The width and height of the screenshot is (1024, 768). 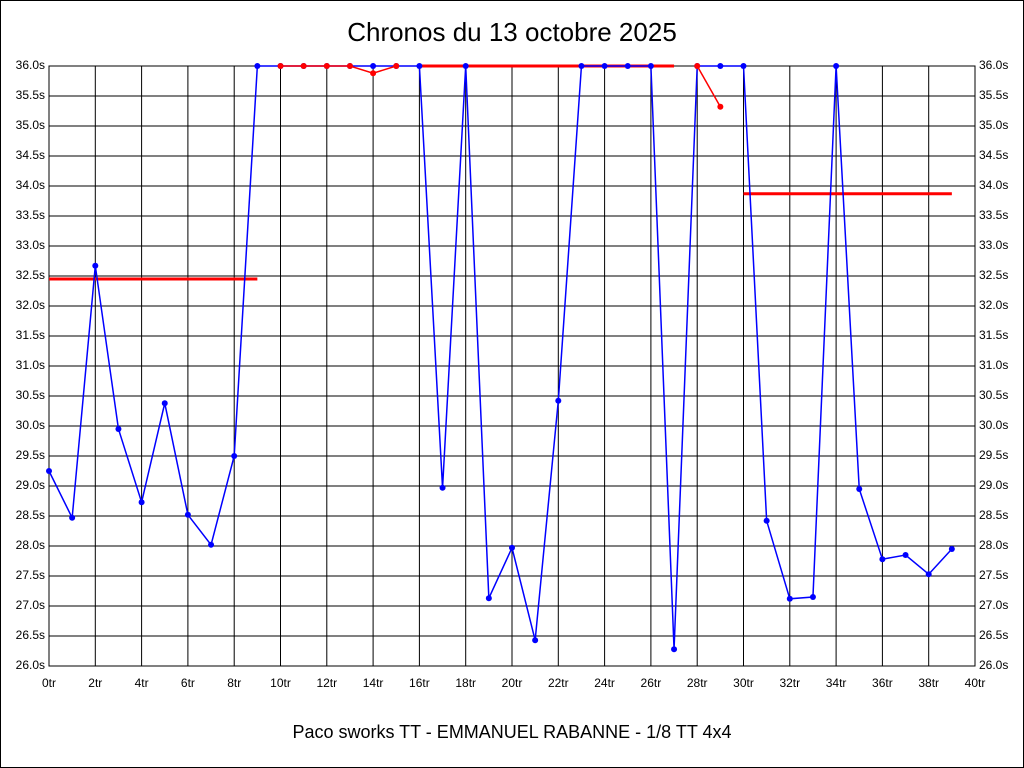 I want to click on y2-tick-label: 30.5s, so click(x=993, y=395).